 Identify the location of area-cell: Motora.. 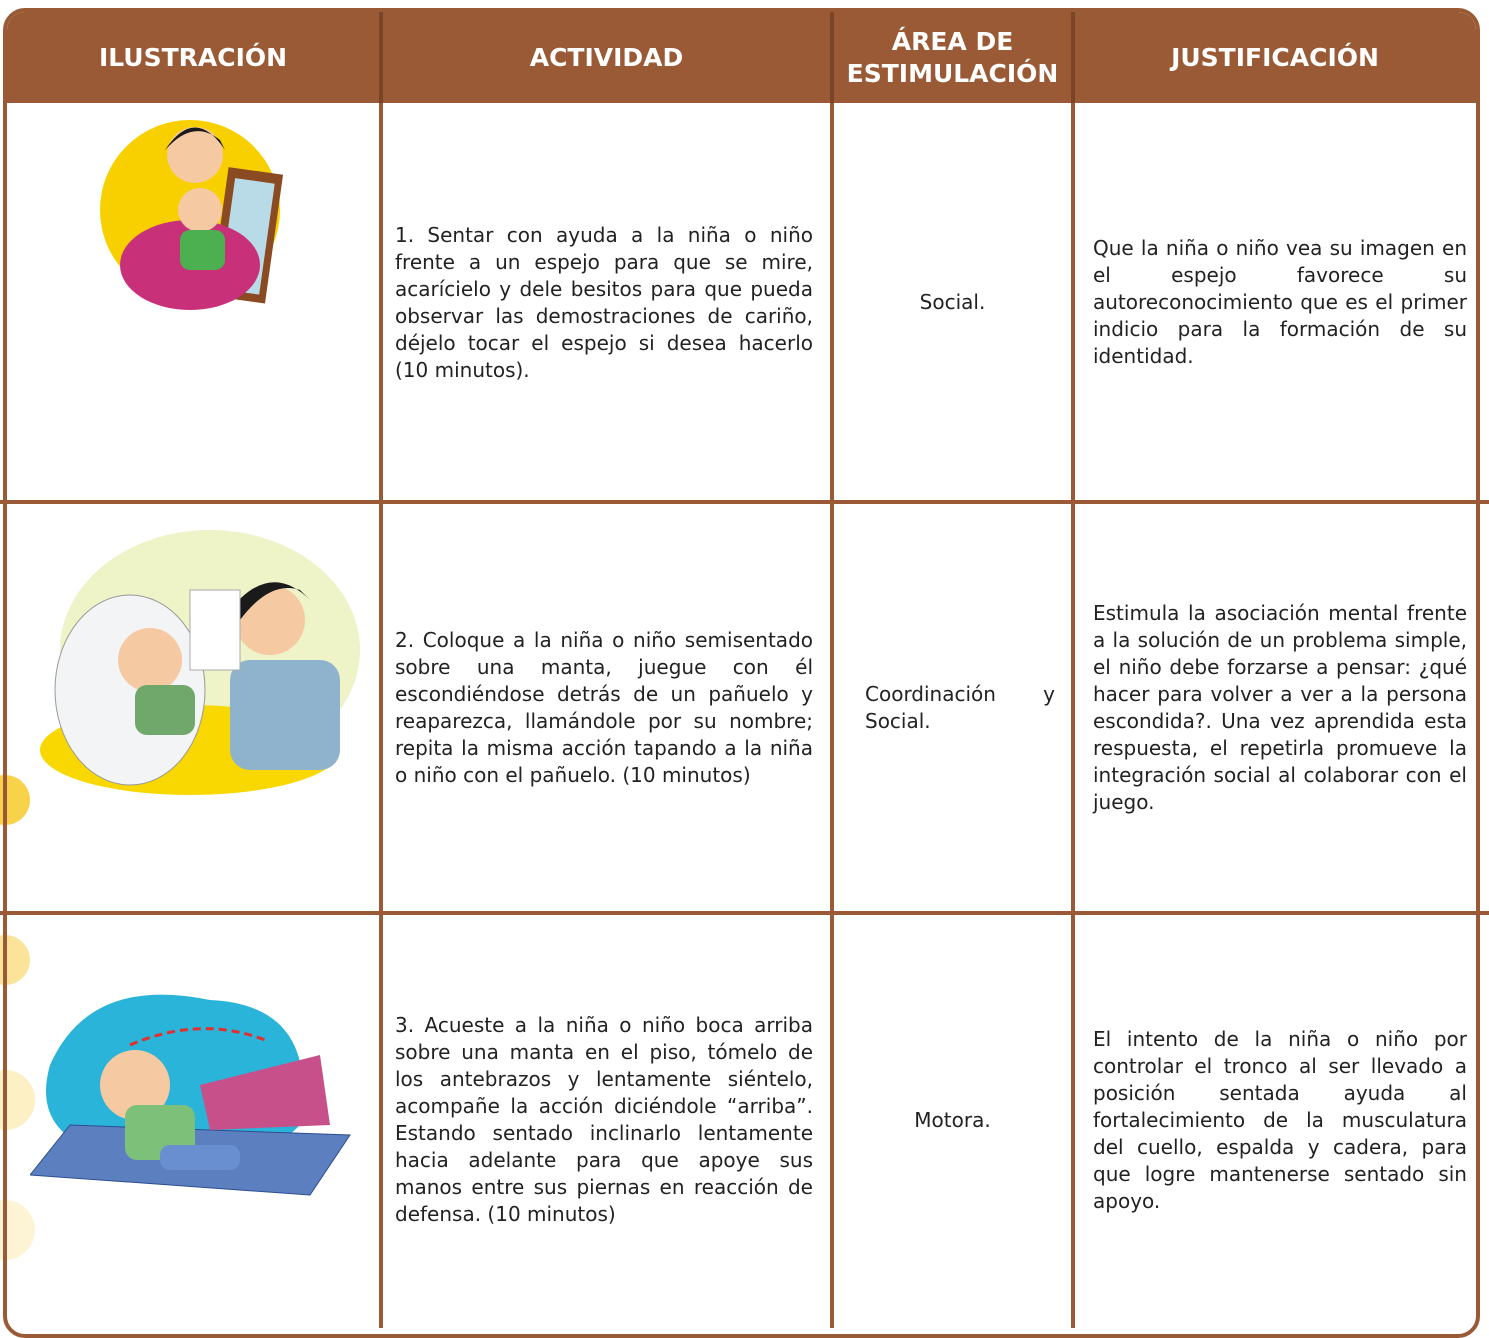
(952, 1120).